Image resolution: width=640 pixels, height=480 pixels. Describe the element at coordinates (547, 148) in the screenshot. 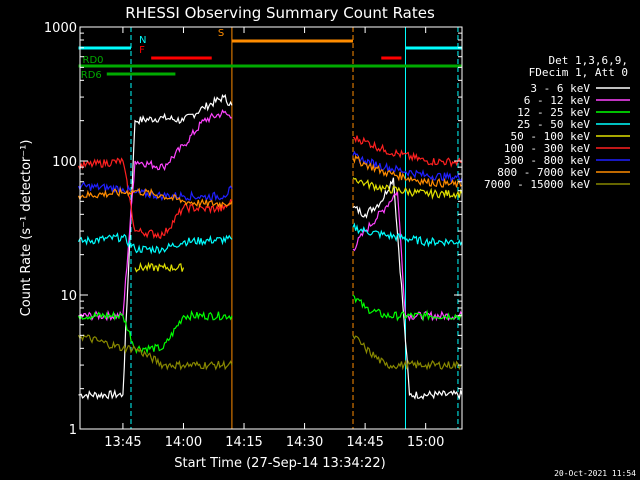

I see `legend-label-100-300-kev: 100 - 300 keV` at that location.